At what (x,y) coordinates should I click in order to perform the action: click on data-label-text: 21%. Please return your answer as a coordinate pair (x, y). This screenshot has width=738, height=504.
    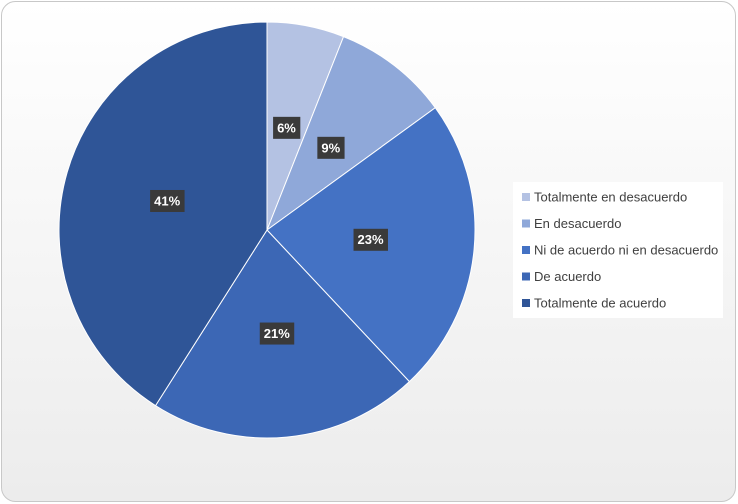
    Looking at the image, I should click on (277, 333).